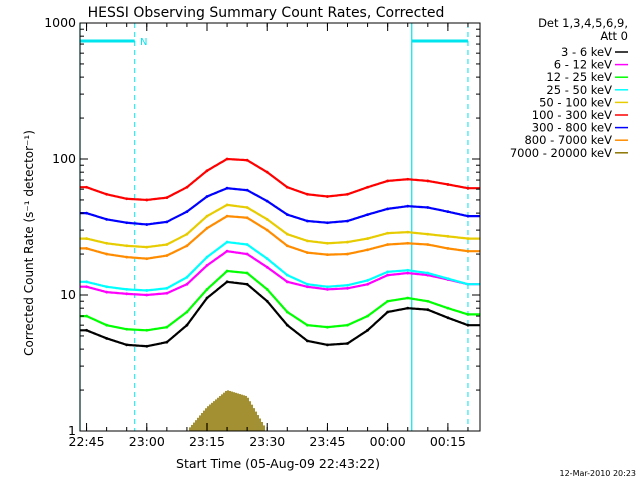 Image resolution: width=640 pixels, height=480 pixels. What do you see at coordinates (29, 243) in the screenshot?
I see `y-axis-label: Corrected Count Rate (s⁻¹ detector⁻¹)` at bounding box center [29, 243].